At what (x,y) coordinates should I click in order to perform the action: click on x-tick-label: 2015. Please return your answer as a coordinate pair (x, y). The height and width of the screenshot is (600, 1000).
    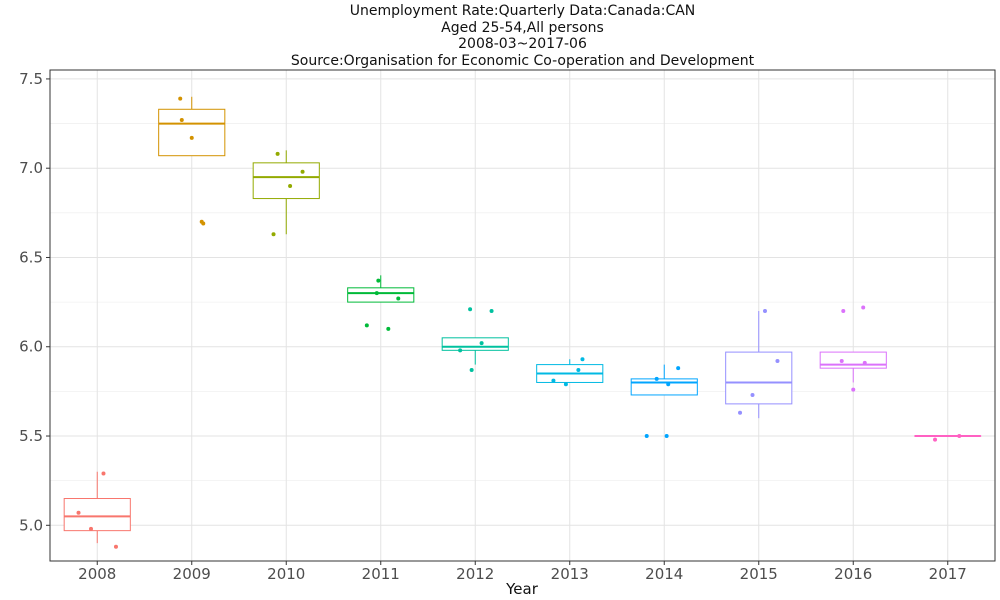
    Looking at the image, I should click on (759, 574).